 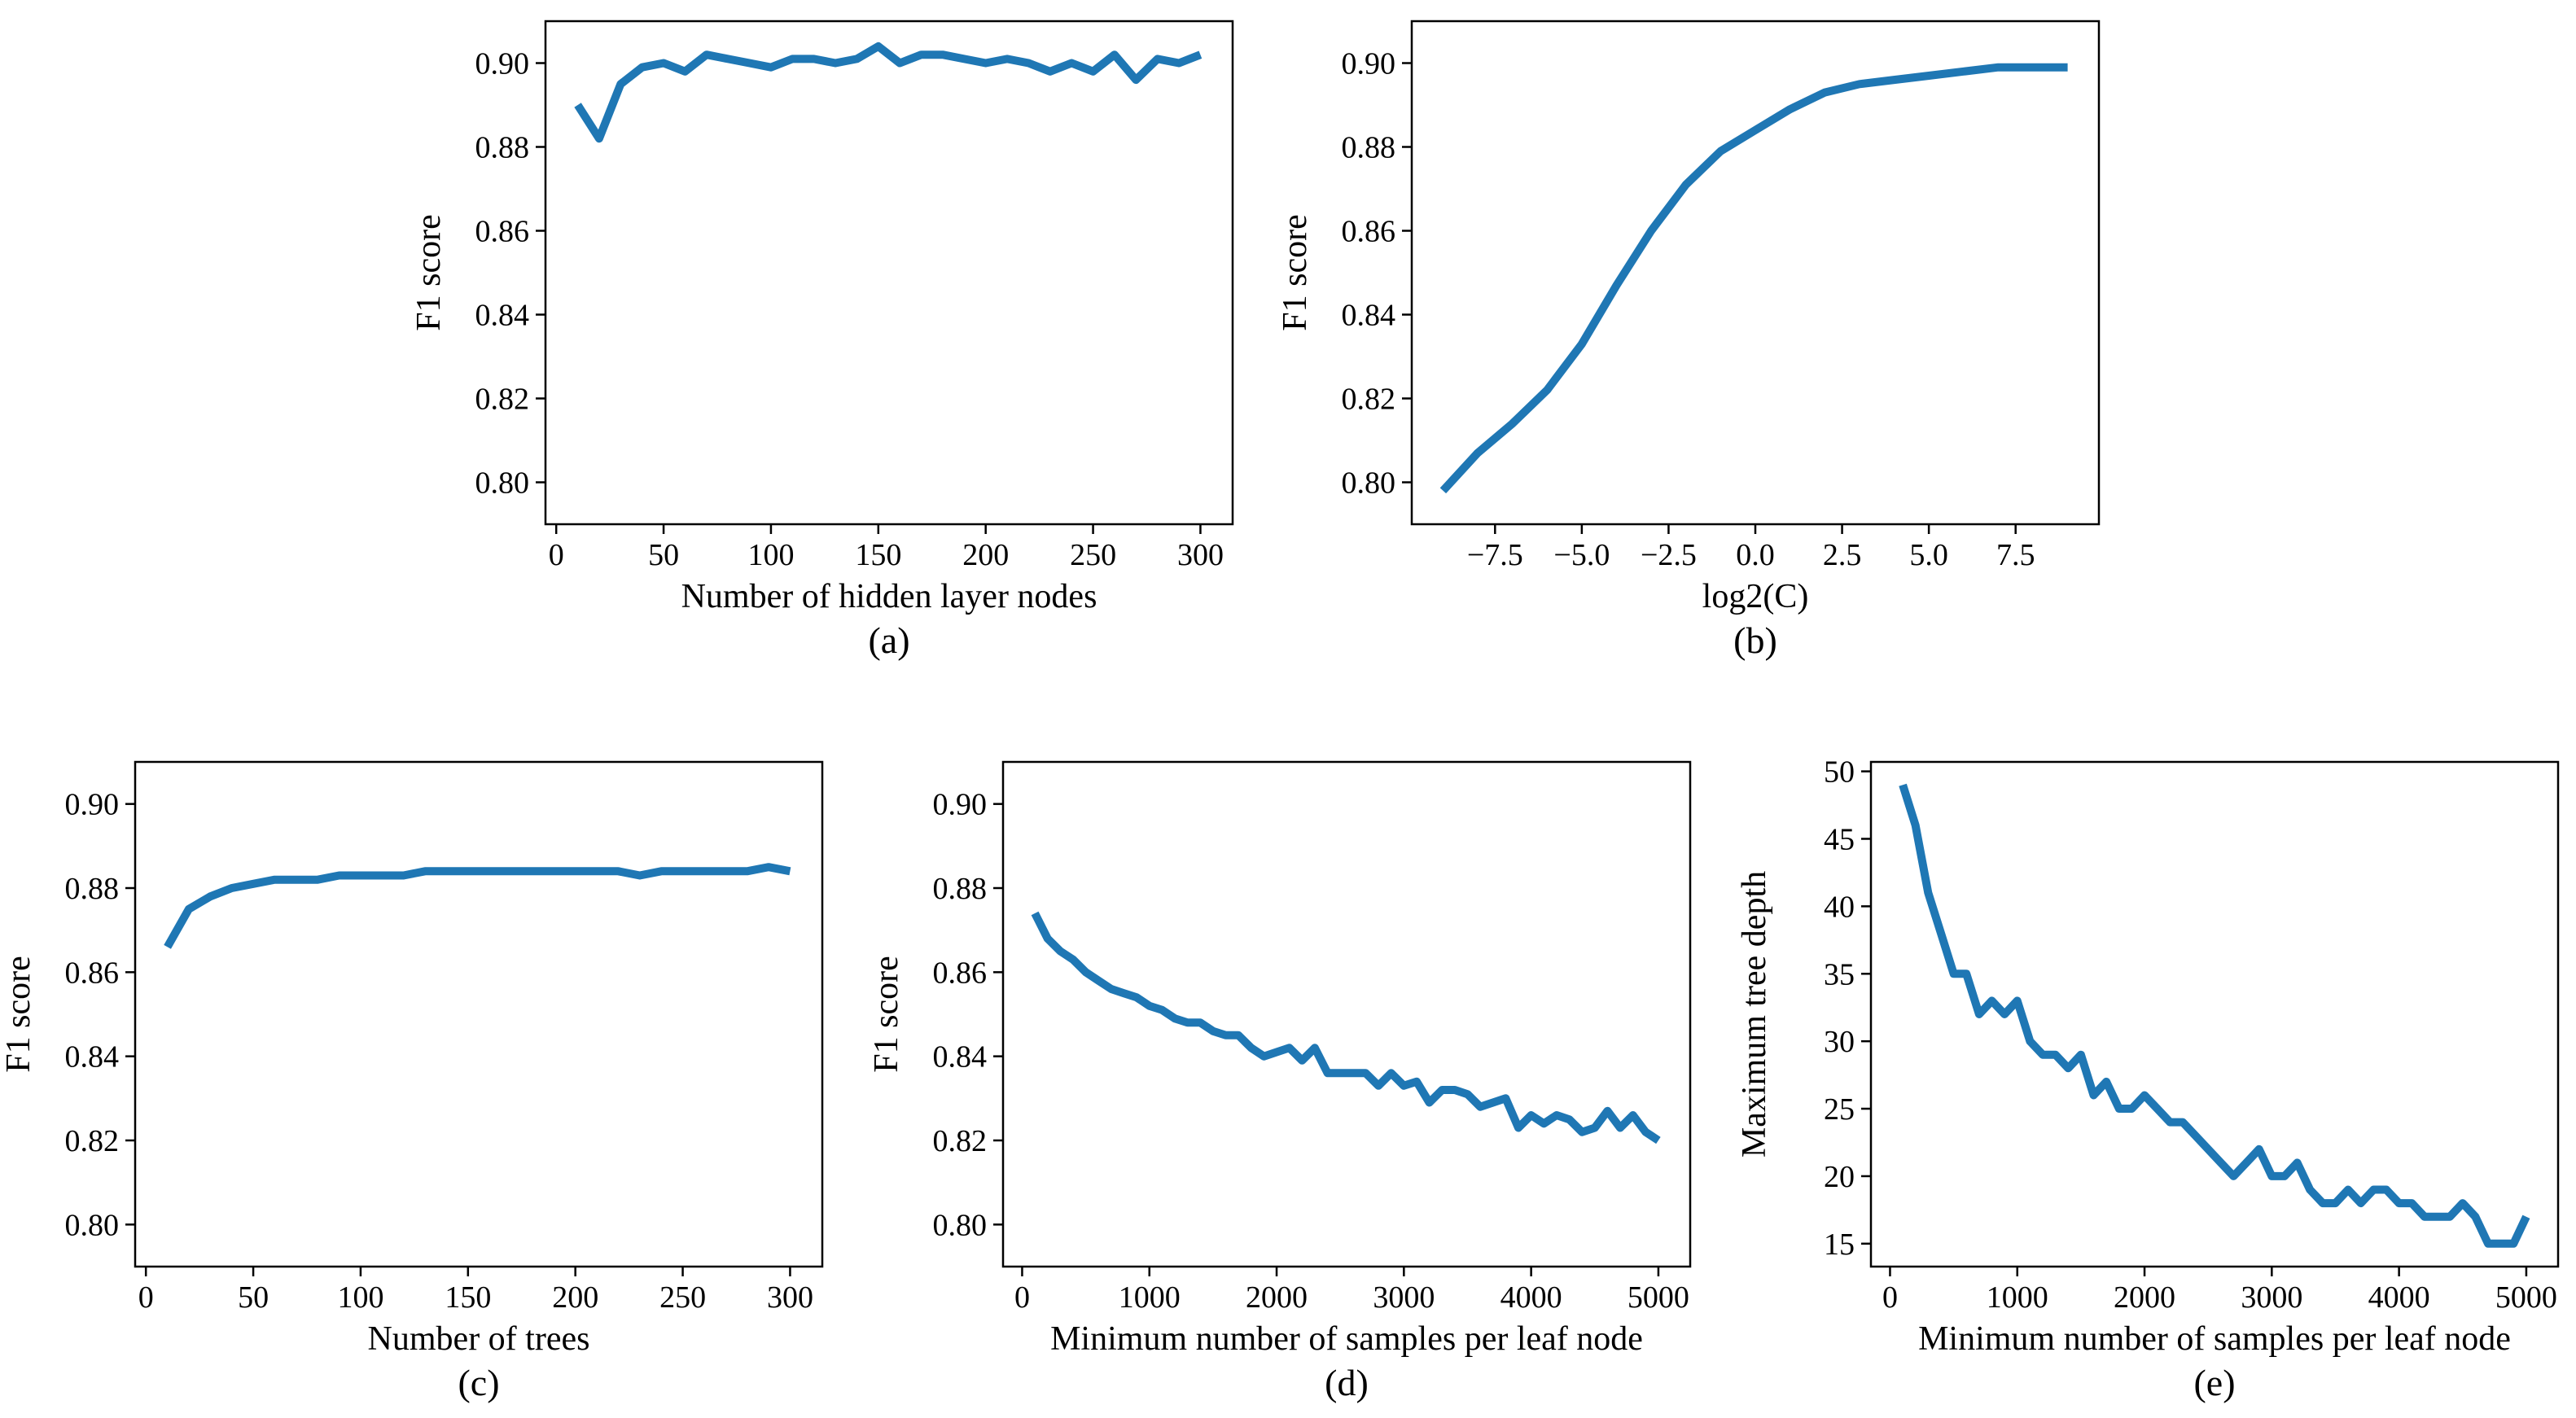 I want to click on y-tick-label: 15, so click(x=1839, y=1245).